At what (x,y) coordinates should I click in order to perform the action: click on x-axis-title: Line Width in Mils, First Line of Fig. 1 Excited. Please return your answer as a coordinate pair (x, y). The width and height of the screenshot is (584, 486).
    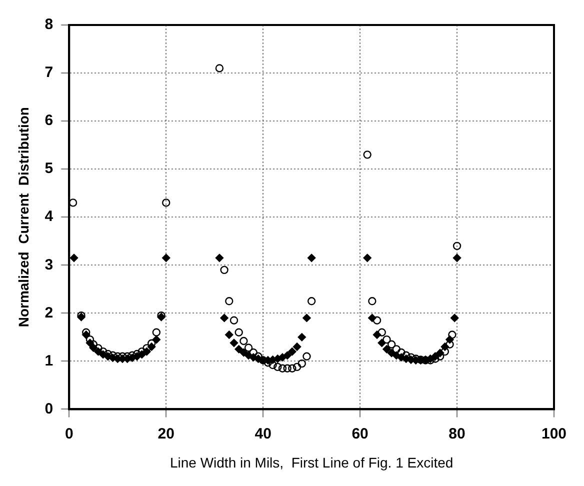
    Looking at the image, I should click on (312, 462).